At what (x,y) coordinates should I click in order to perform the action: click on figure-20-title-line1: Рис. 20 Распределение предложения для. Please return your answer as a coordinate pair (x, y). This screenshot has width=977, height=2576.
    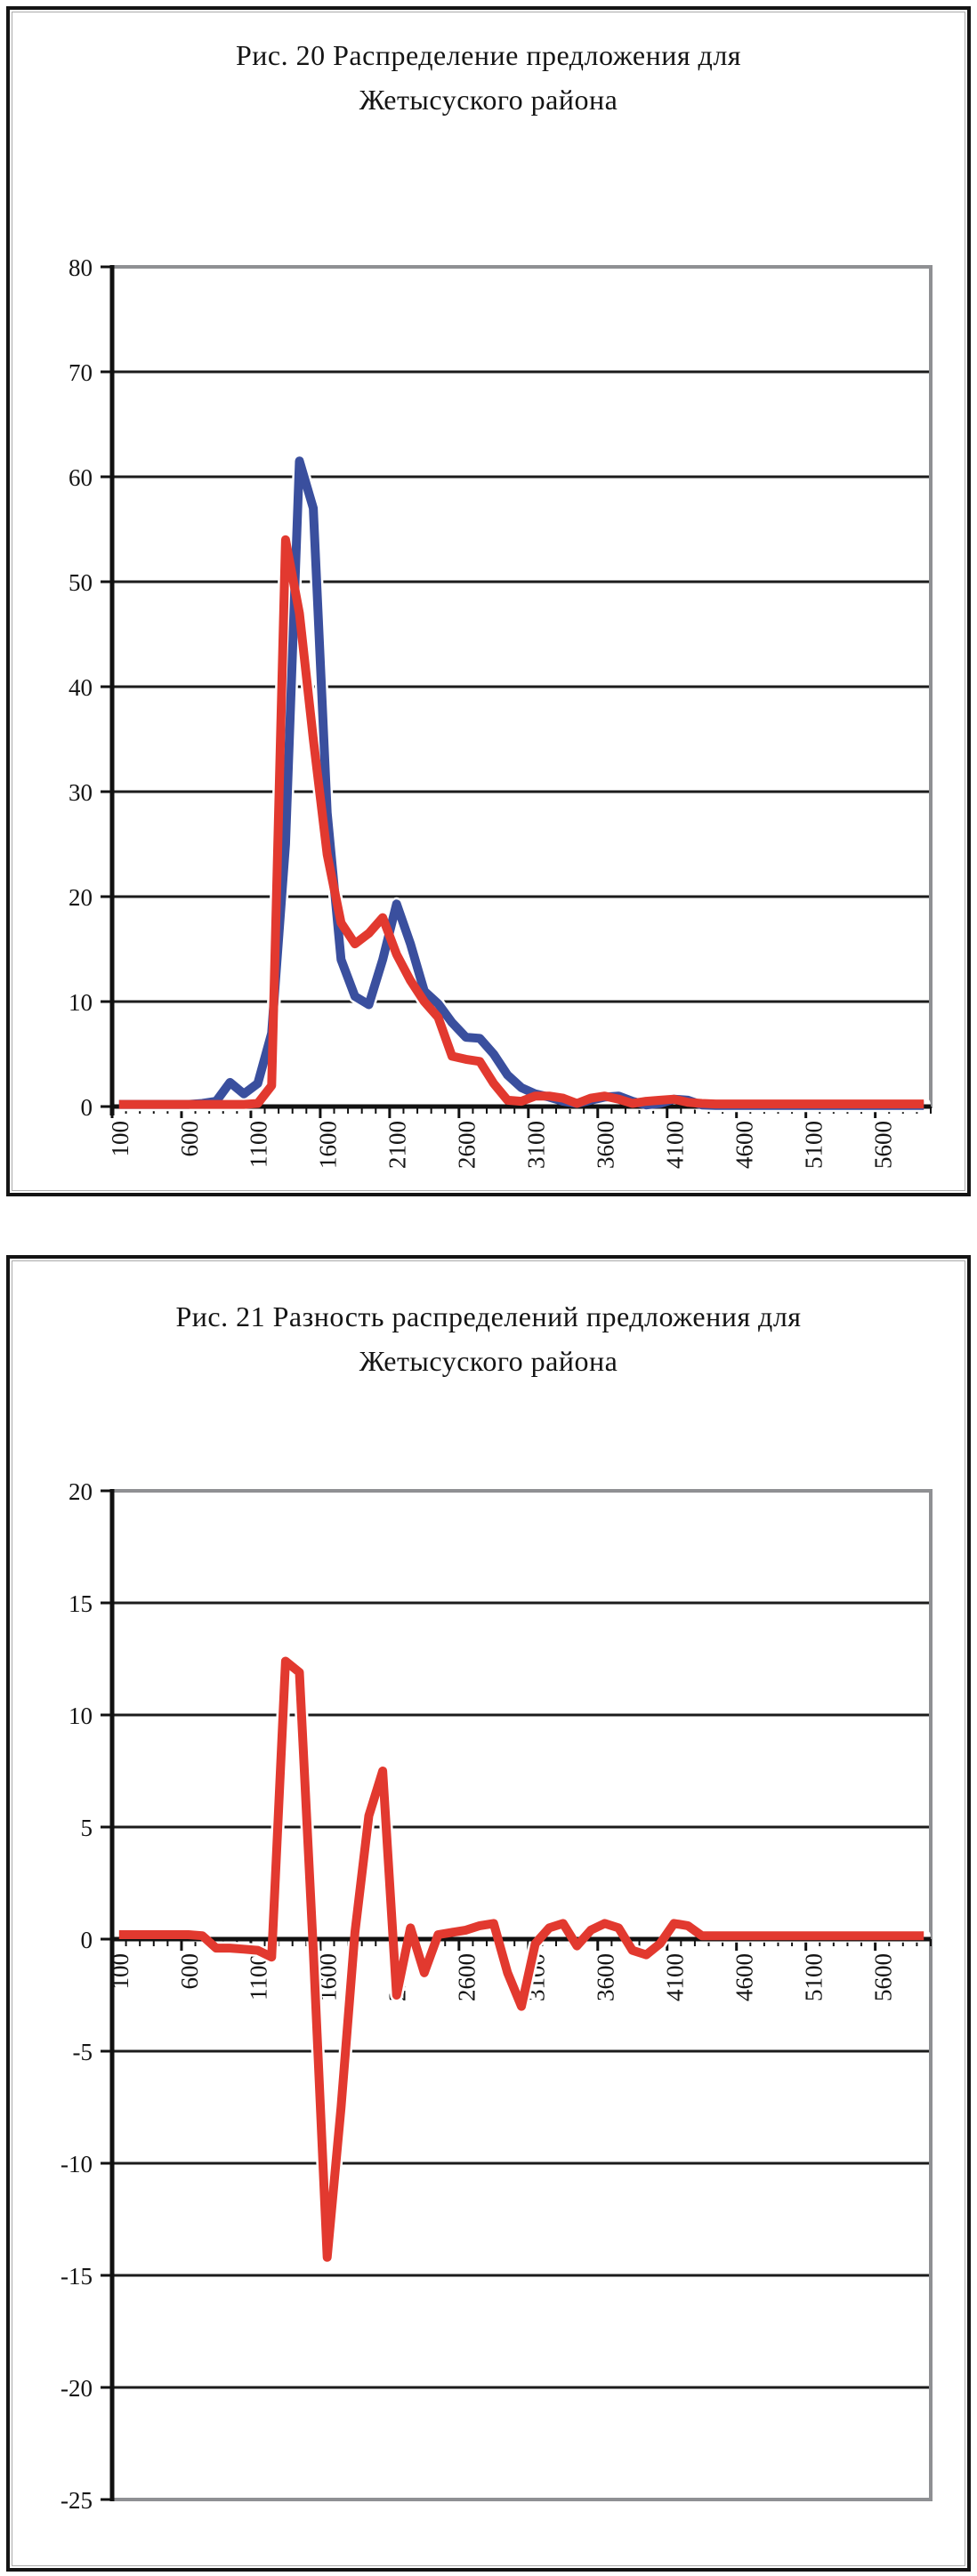
    Looking at the image, I should click on (488, 55).